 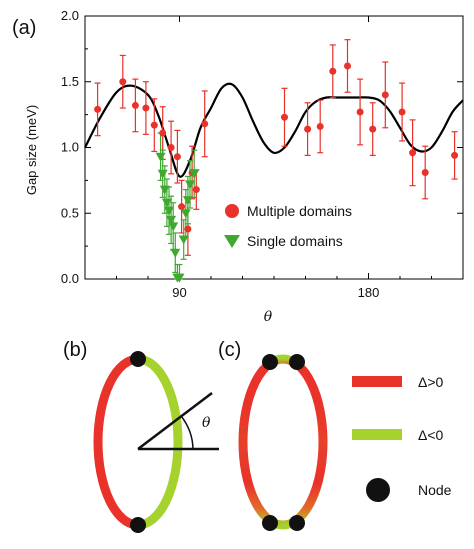 I want to click on ring-b-negative-half, so click(x=116, y=442).